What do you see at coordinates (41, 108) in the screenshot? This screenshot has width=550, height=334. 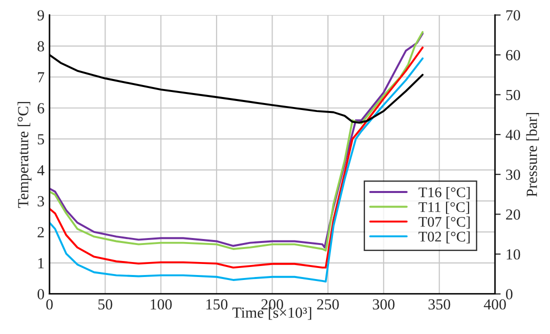 I see `y-tick-label: 6` at bounding box center [41, 108].